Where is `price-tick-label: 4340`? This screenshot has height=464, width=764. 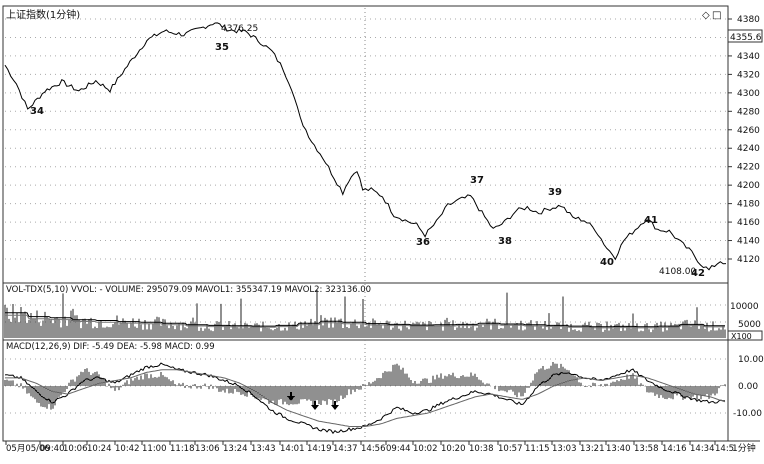
price-tick-label: 4340 is located at coordinates (748, 57).